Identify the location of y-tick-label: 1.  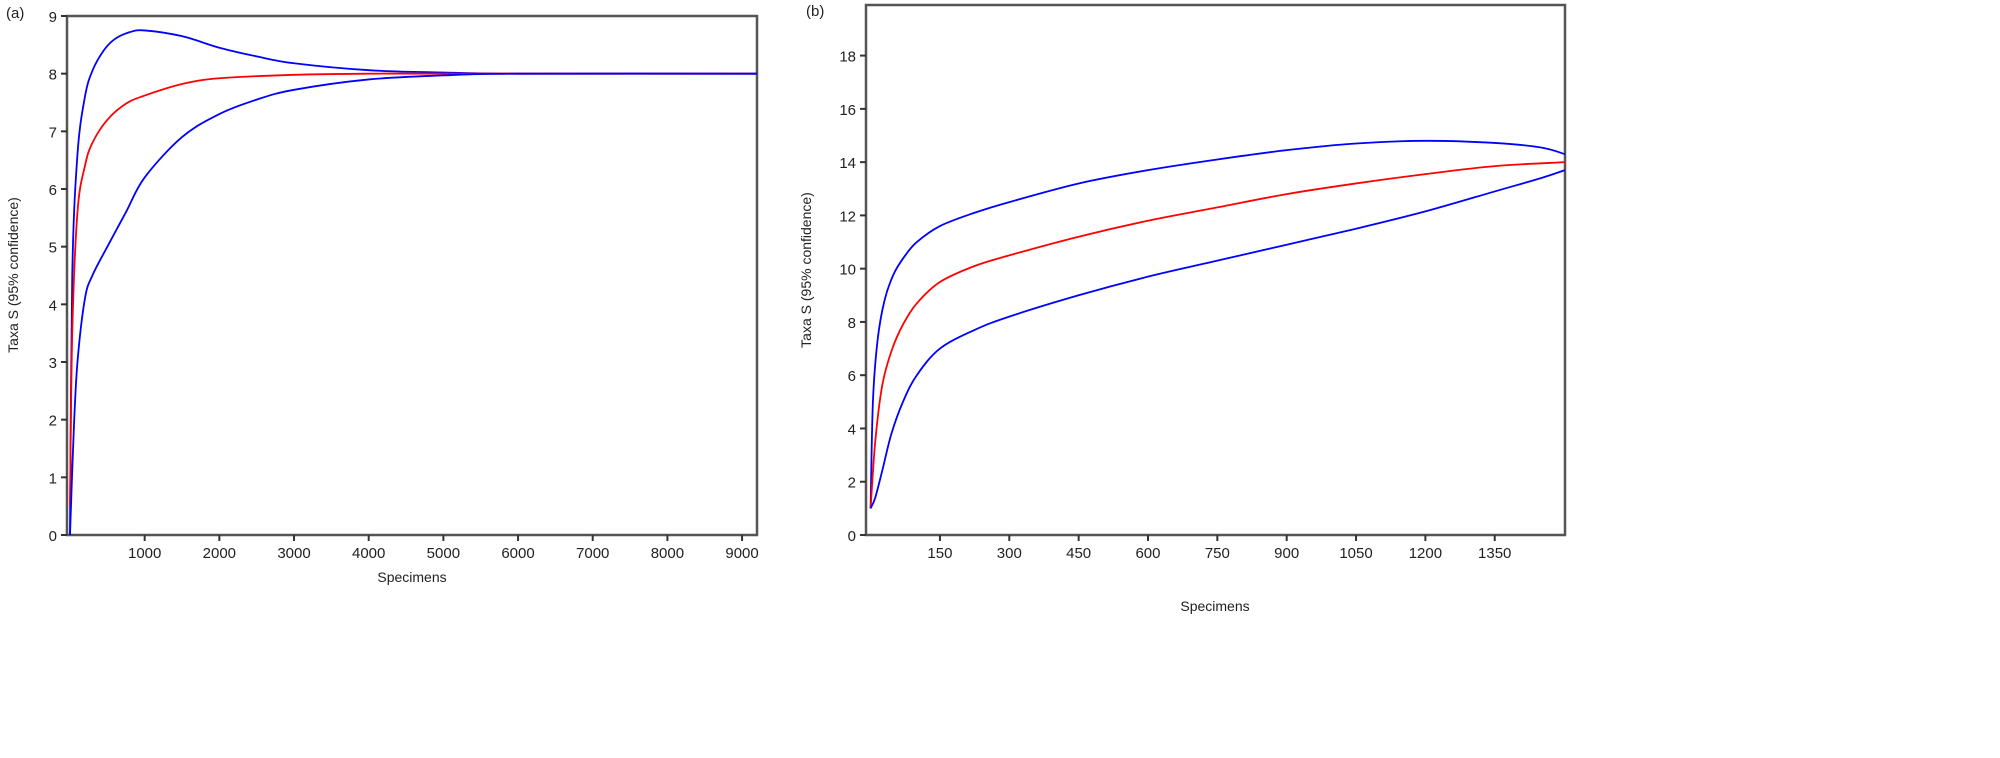
(53, 478).